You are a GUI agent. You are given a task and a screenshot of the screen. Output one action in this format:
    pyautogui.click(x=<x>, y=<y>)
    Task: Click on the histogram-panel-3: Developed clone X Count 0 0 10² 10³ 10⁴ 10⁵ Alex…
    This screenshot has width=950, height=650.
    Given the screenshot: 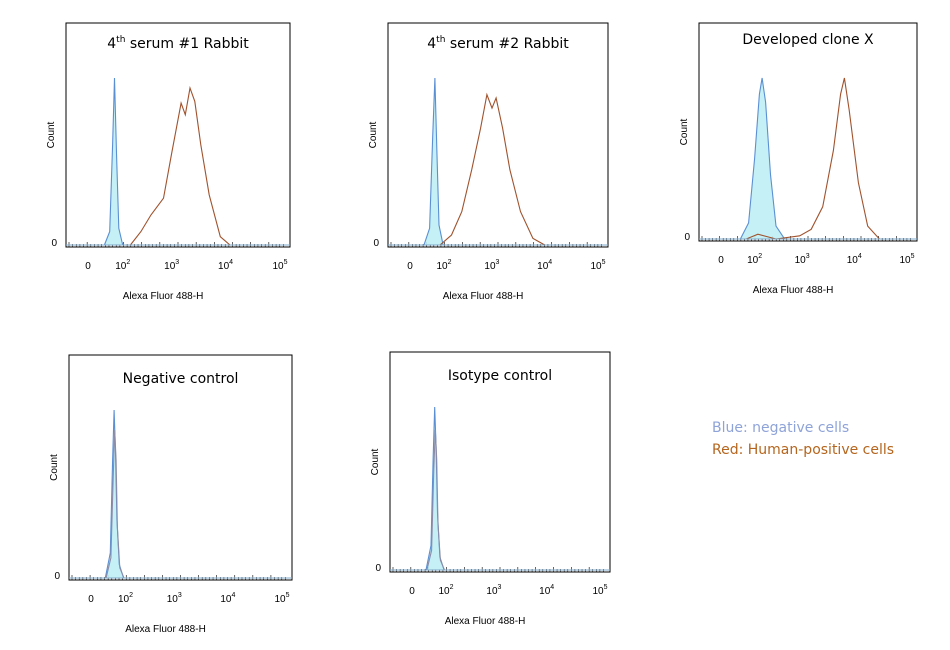 What is the action you would take?
    pyautogui.click(x=798, y=159)
    